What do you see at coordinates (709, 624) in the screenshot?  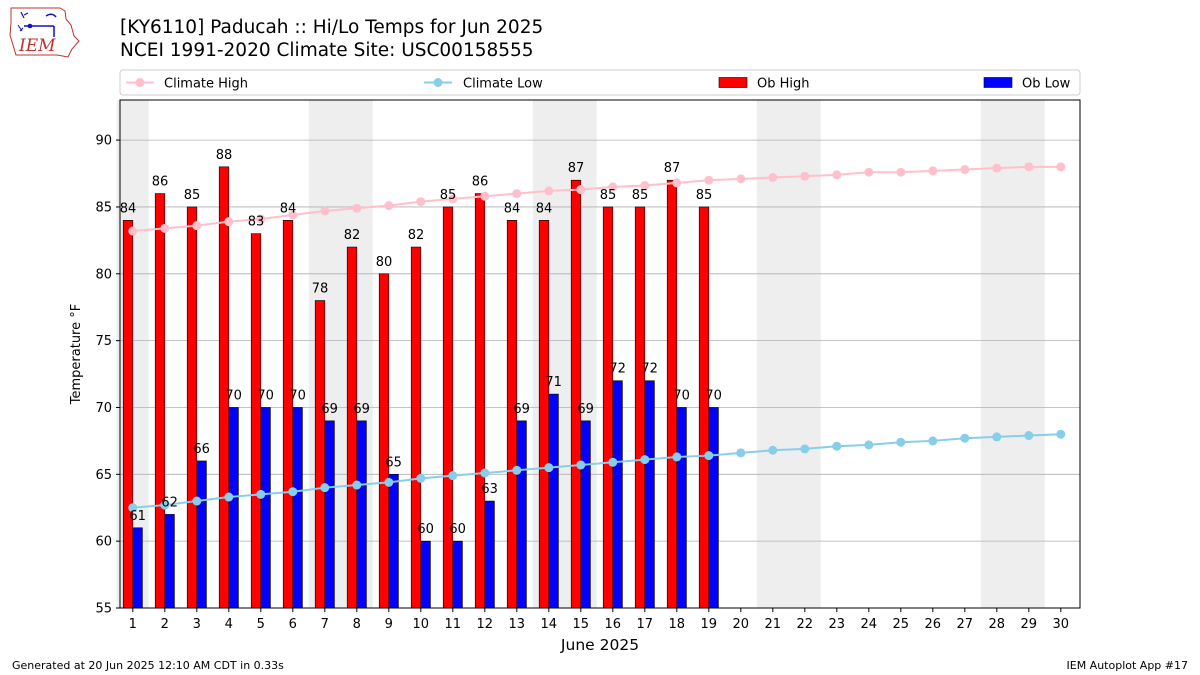 I see `x-tick-label: 19` at bounding box center [709, 624].